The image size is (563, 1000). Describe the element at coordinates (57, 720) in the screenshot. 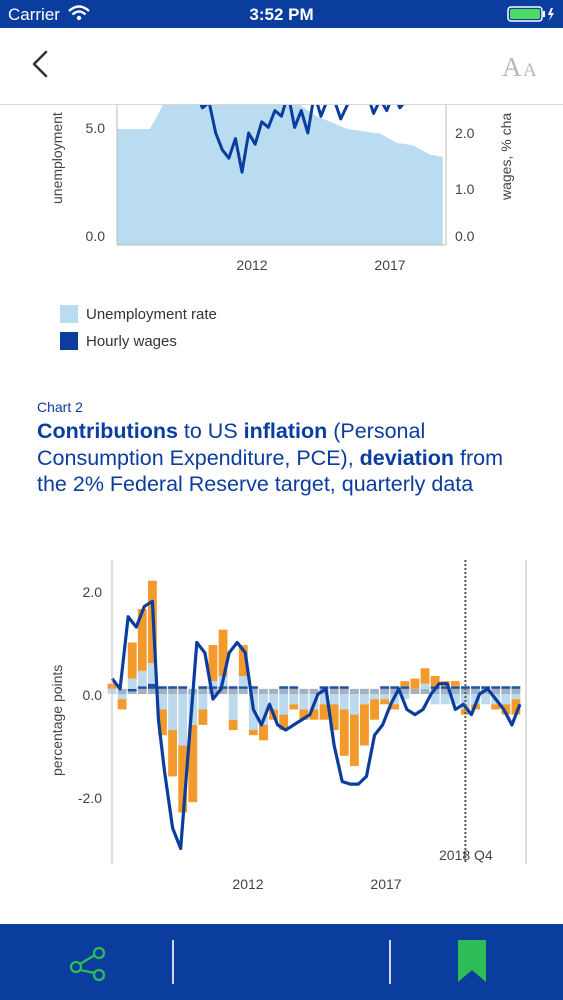

I see `y-axis-label: percentage points` at that location.